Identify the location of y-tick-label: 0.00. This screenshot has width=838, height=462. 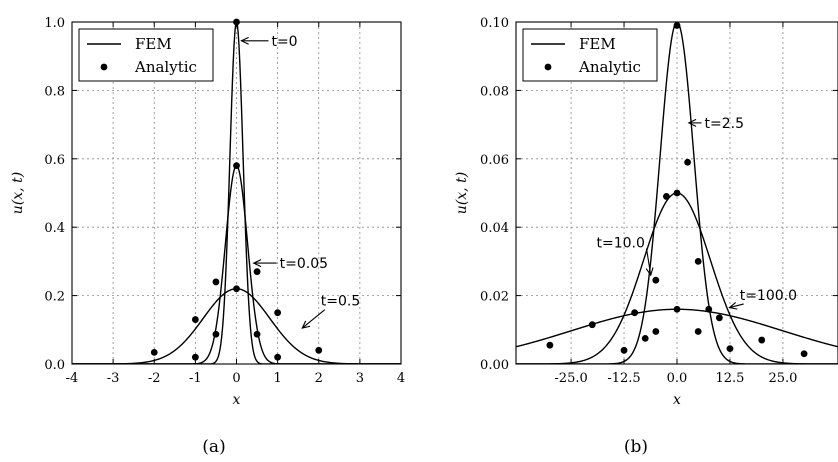
(494, 365).